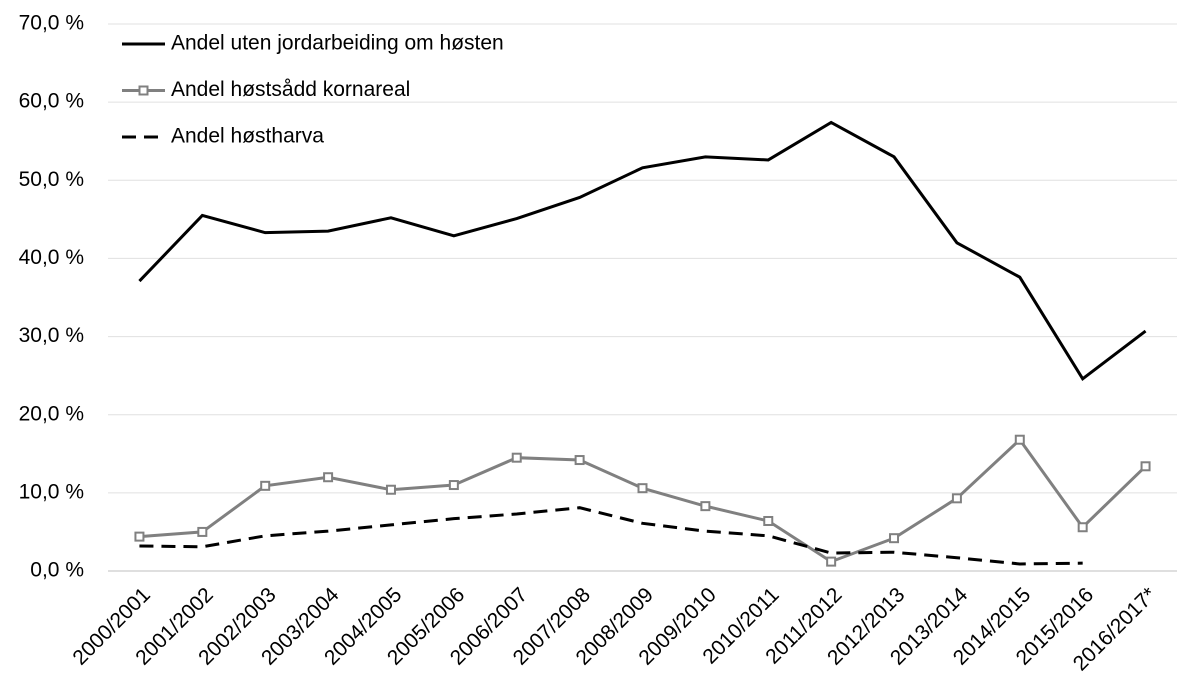  I want to click on legend-marker, so click(143, 90).